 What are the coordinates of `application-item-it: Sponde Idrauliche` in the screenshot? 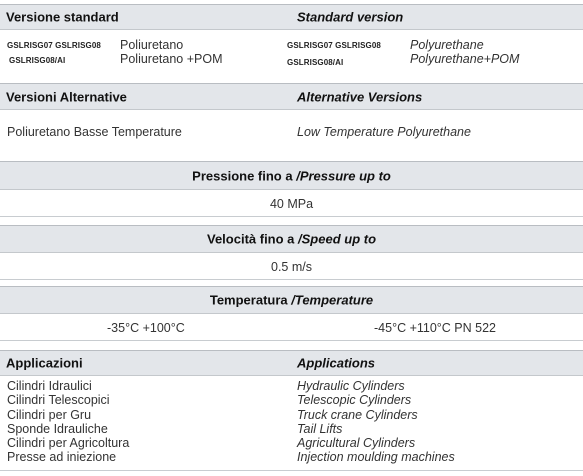 It's located at (57, 428).